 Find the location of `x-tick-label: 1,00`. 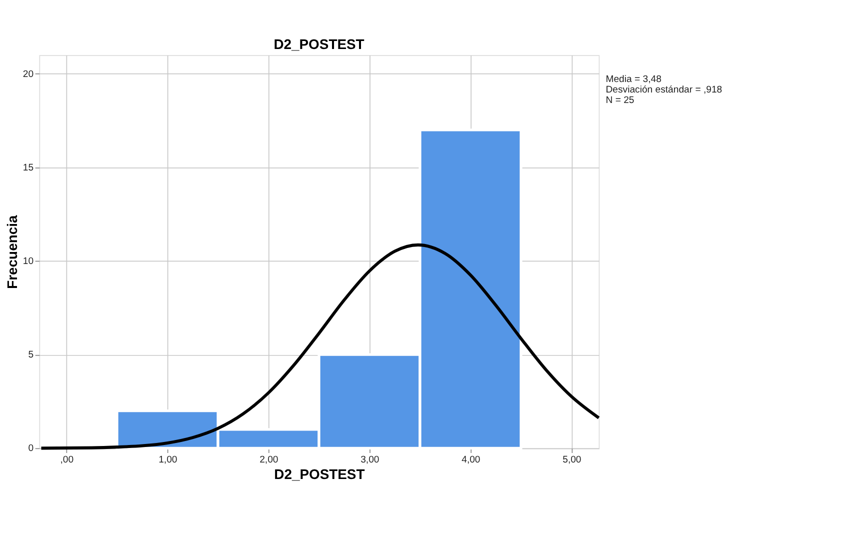

x-tick-label: 1,00 is located at coordinates (168, 460).